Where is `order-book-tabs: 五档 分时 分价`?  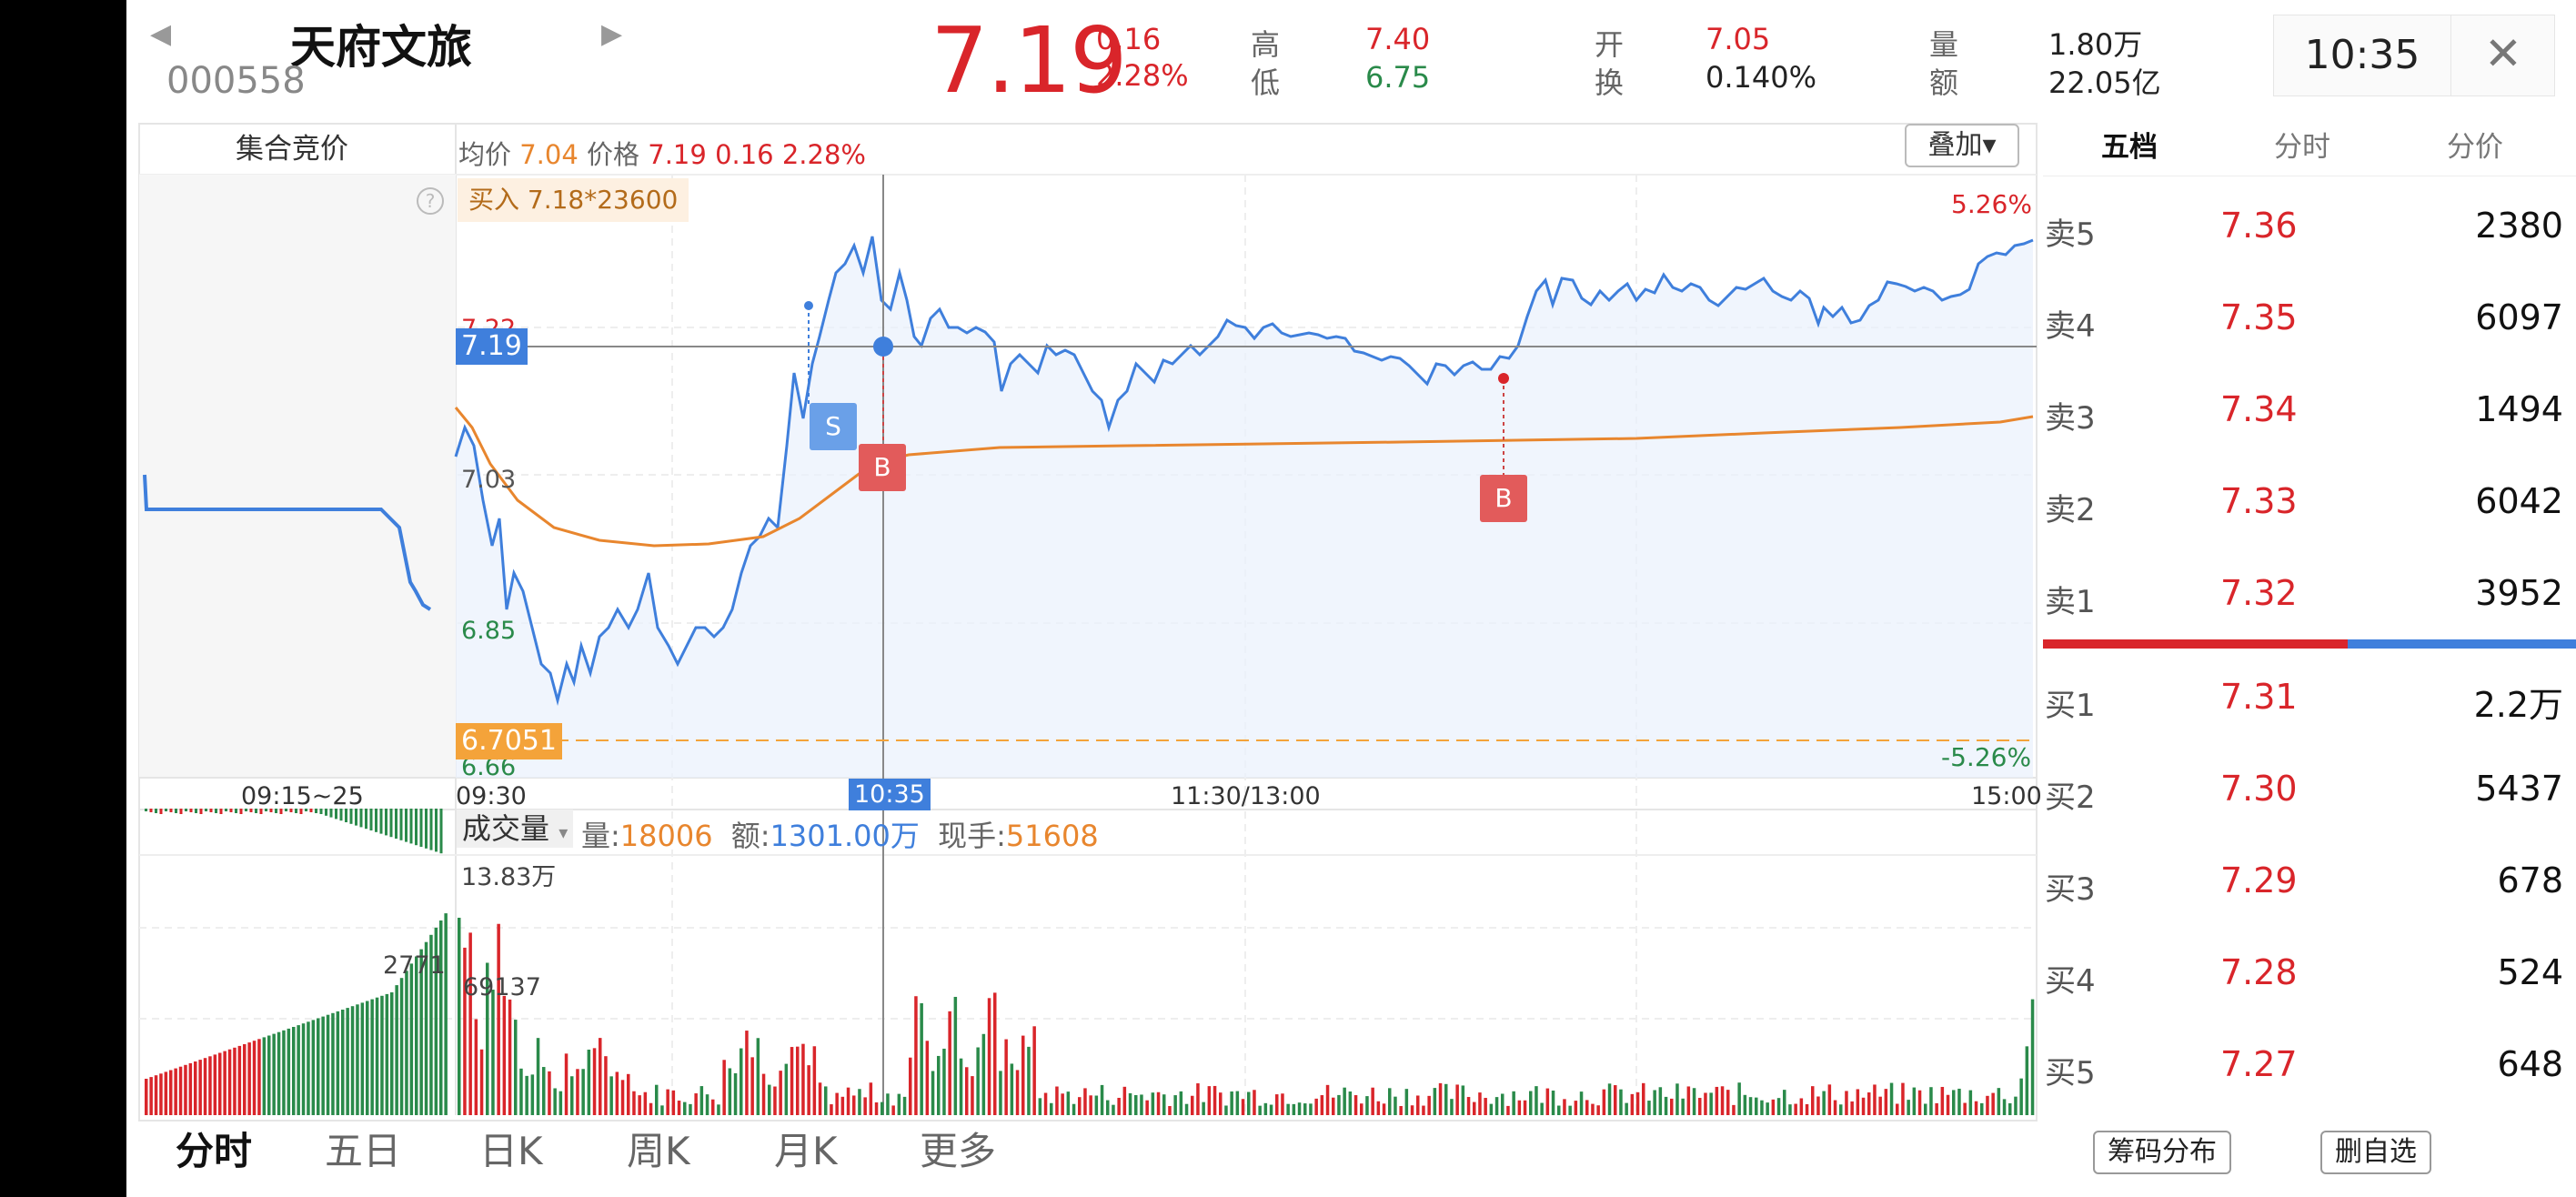
order-book-tabs: 五档 分时 分价 is located at coordinates (2309, 147).